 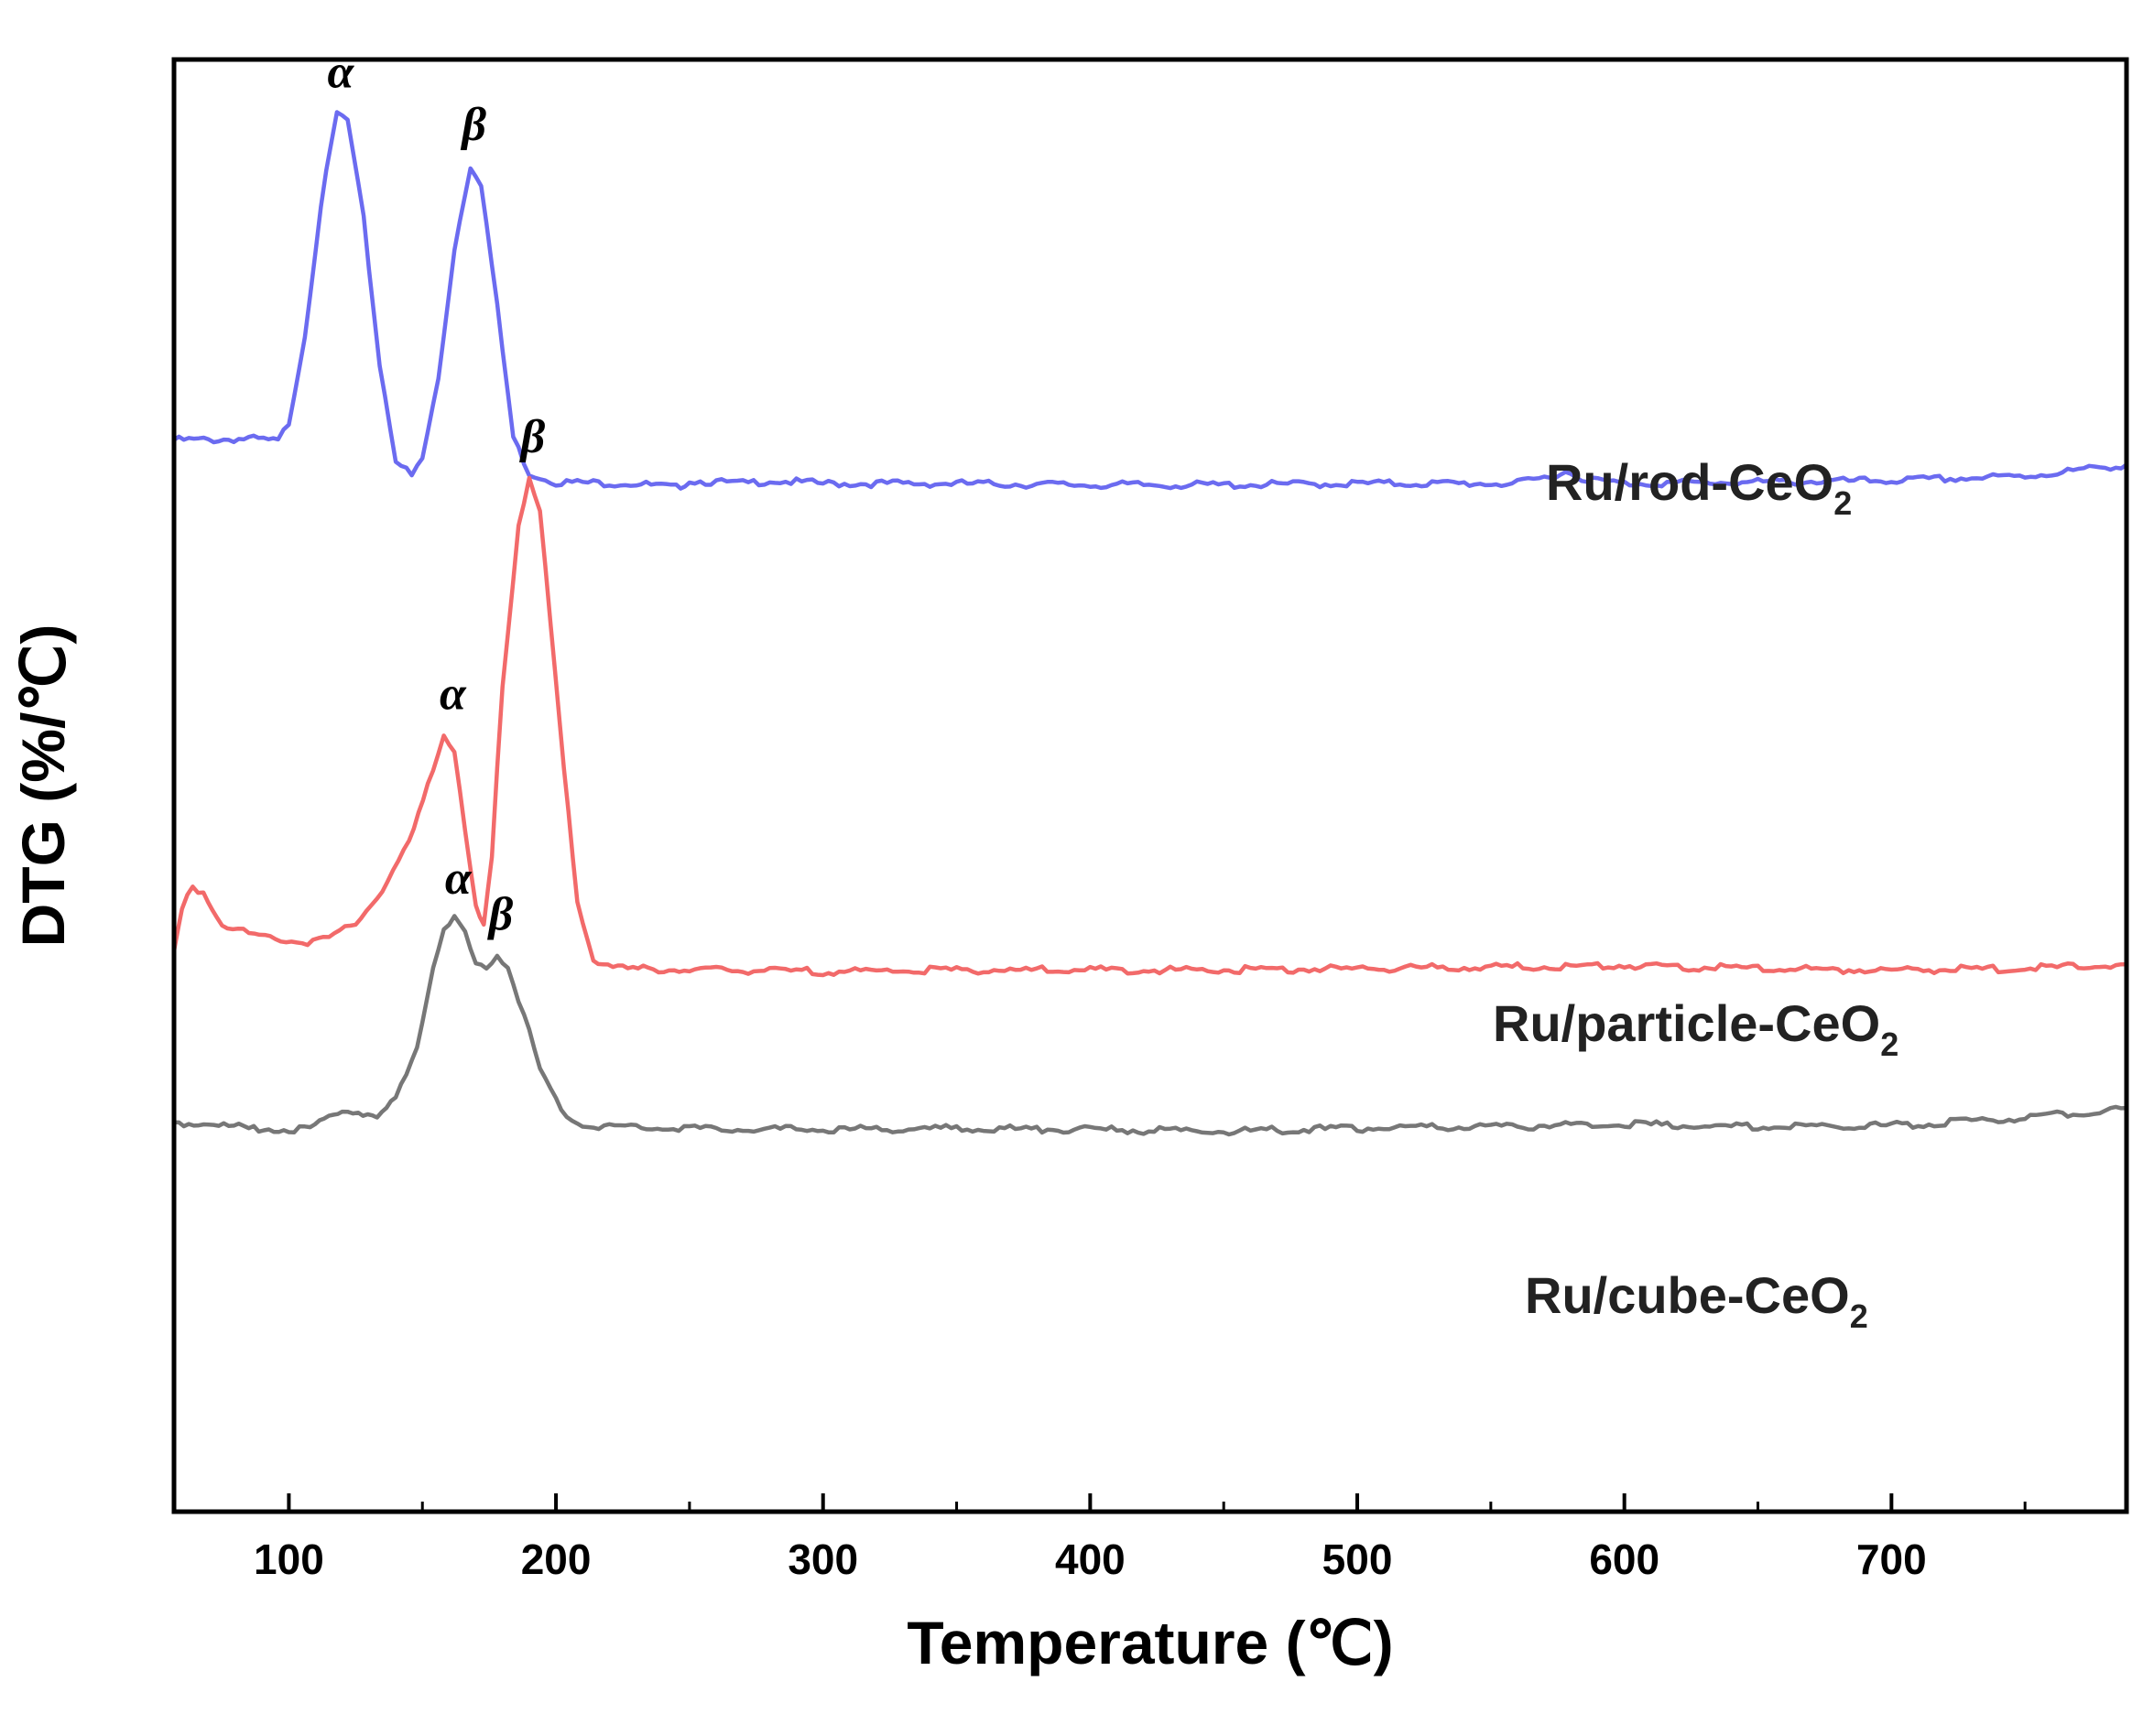 I want to click on series-label-main: Ru/particle-CeO, so click(x=1686, y=1023).